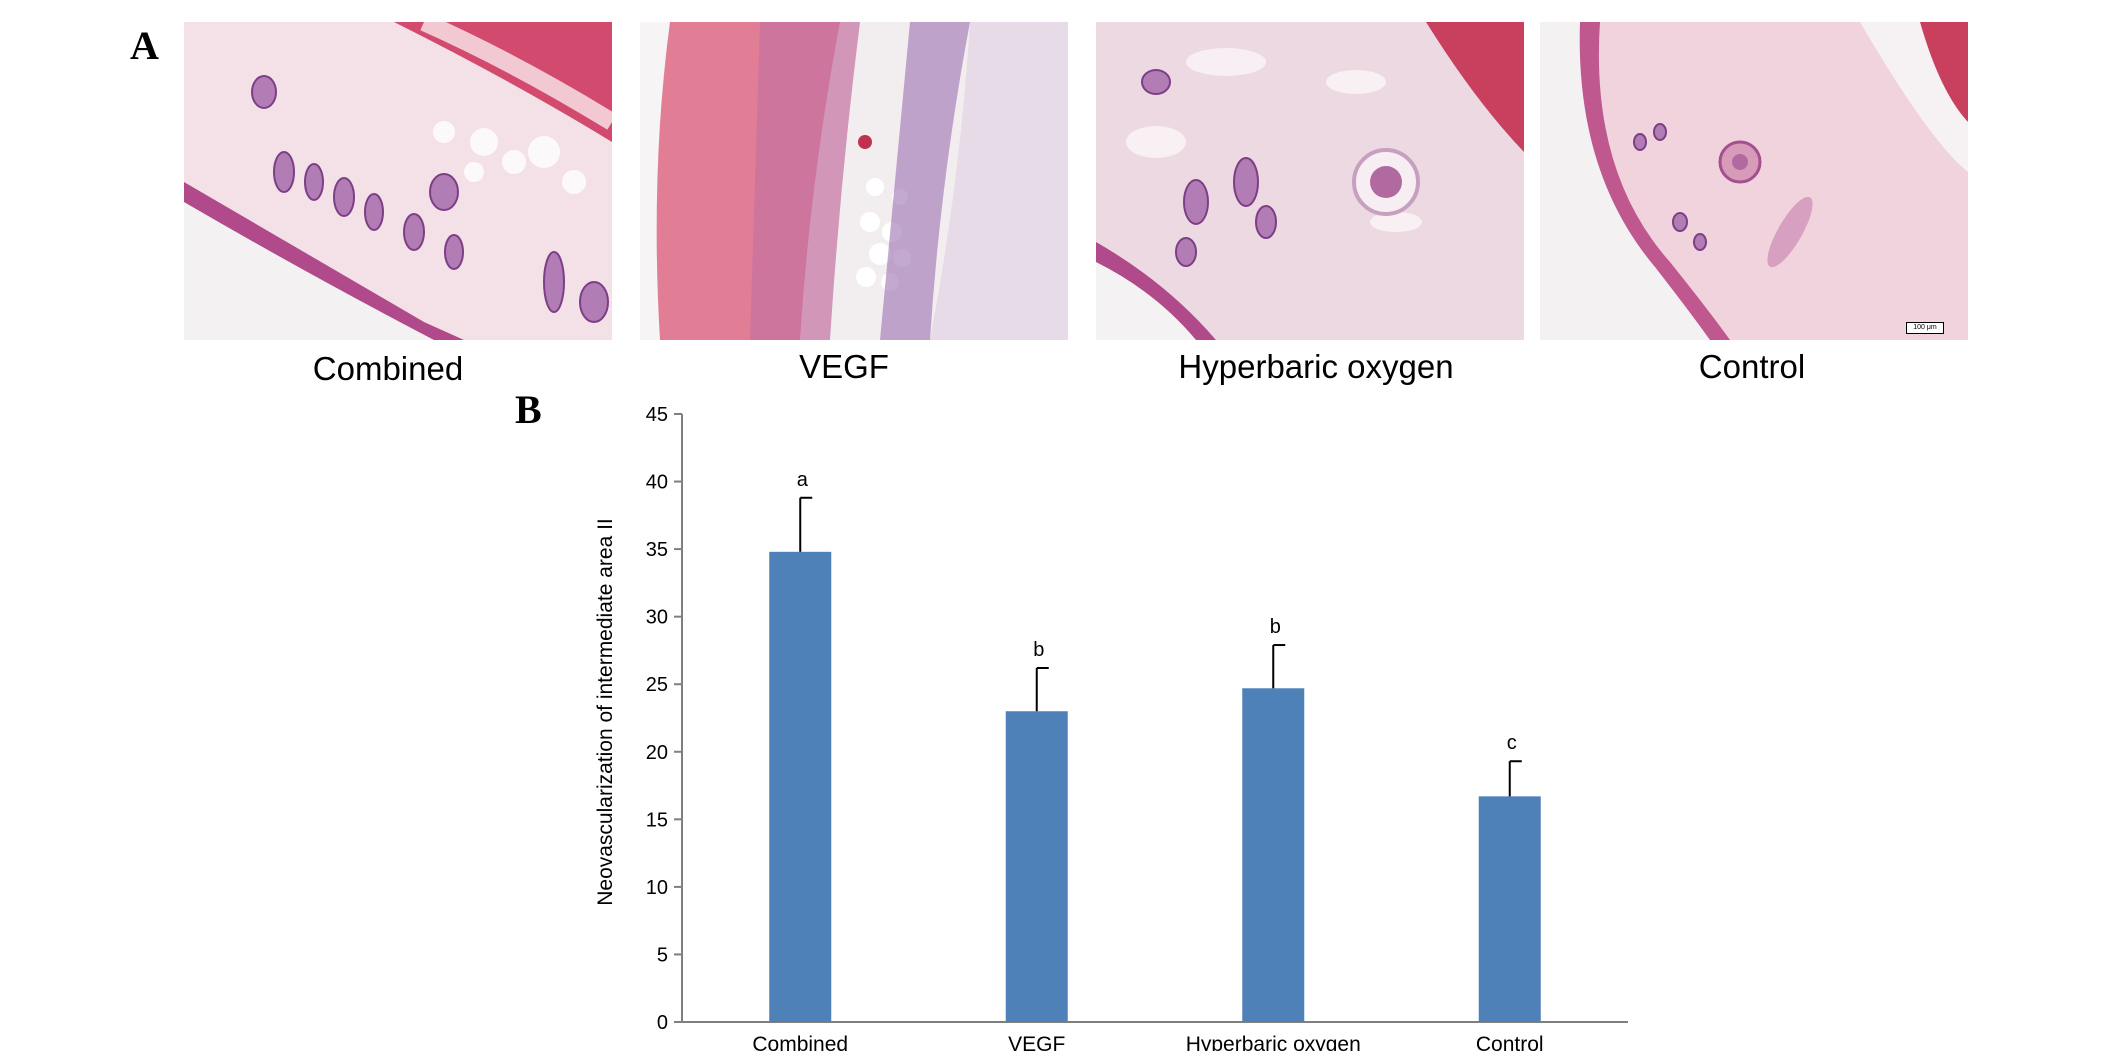 This screenshot has width=2126, height=1051. I want to click on micrograph-vegf, so click(854, 181).